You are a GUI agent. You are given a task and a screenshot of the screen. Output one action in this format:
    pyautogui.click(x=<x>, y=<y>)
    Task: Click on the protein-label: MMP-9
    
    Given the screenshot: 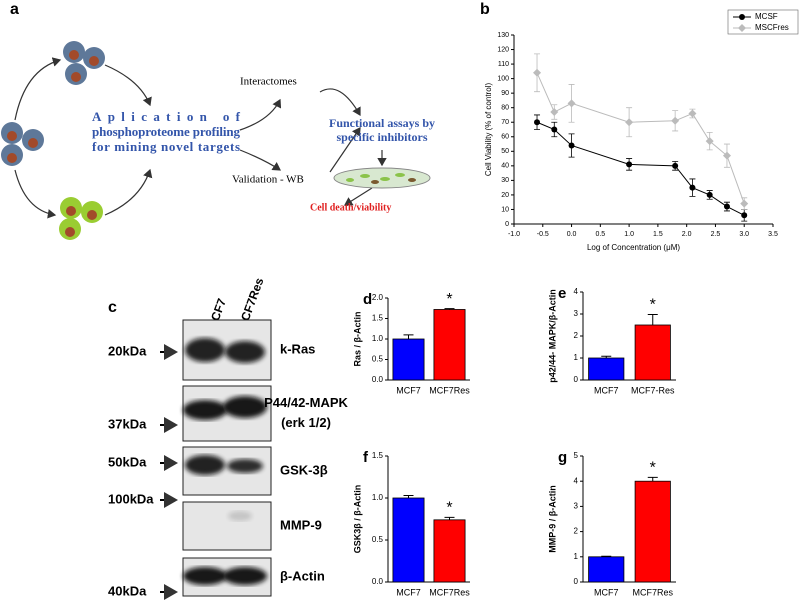 What is the action you would take?
    pyautogui.click(x=301, y=524)
    